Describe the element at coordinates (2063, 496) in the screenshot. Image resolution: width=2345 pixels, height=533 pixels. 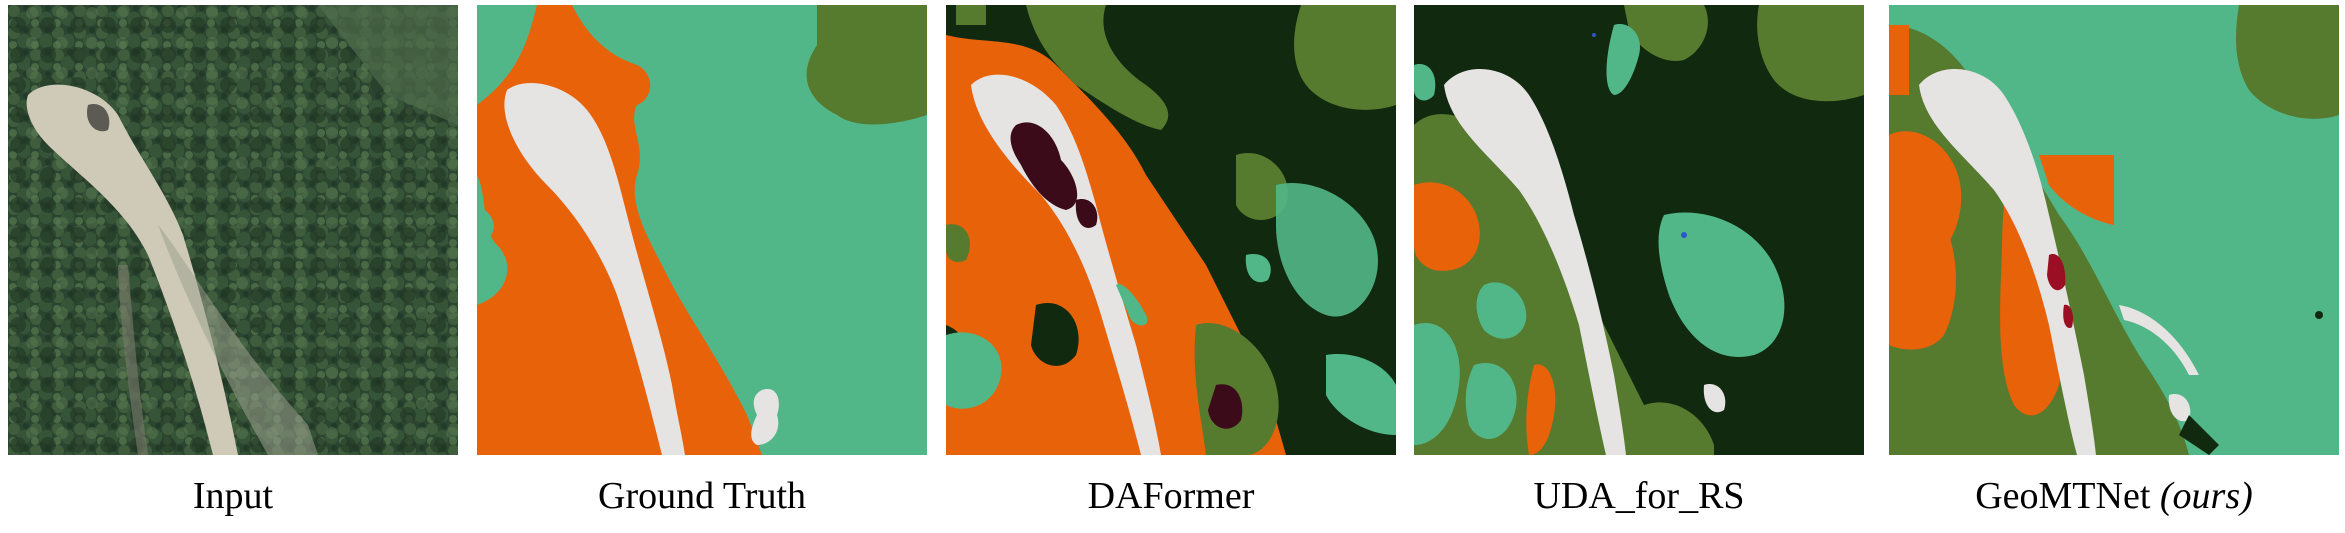
I see `caption-text: GeoMTNet` at that location.